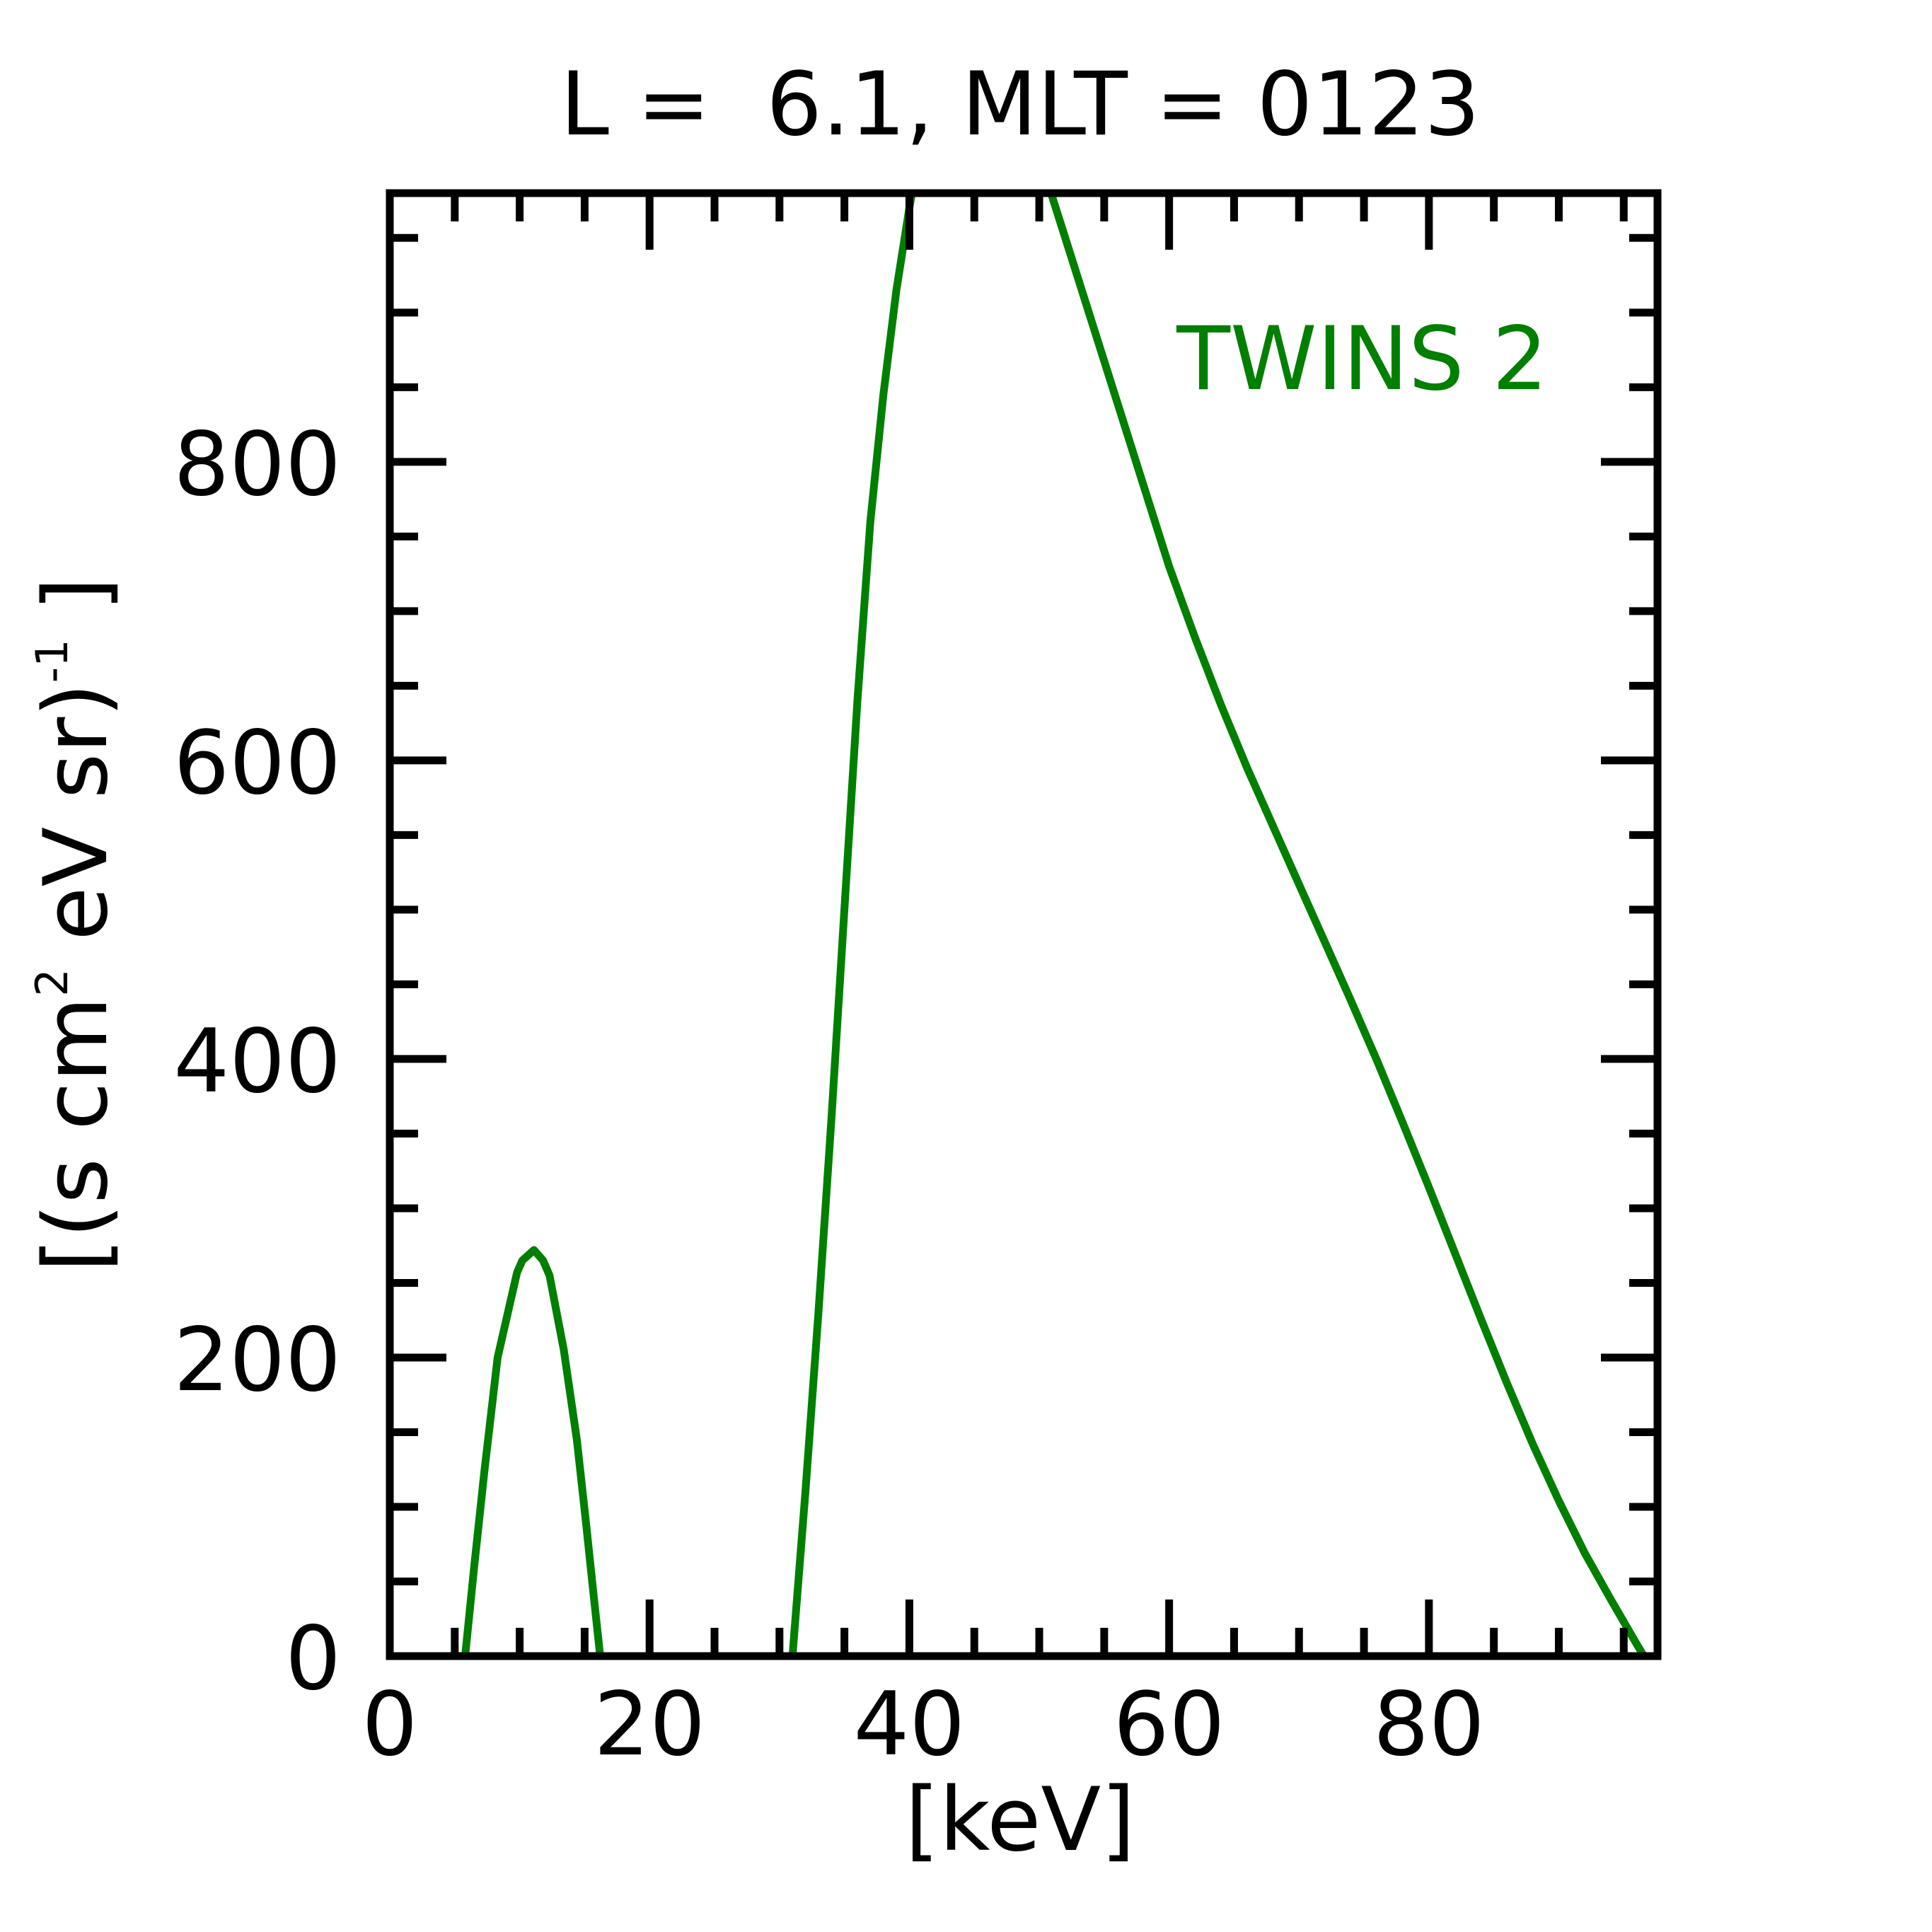  I want to click on x-tick-label: 0, so click(390, 1725).